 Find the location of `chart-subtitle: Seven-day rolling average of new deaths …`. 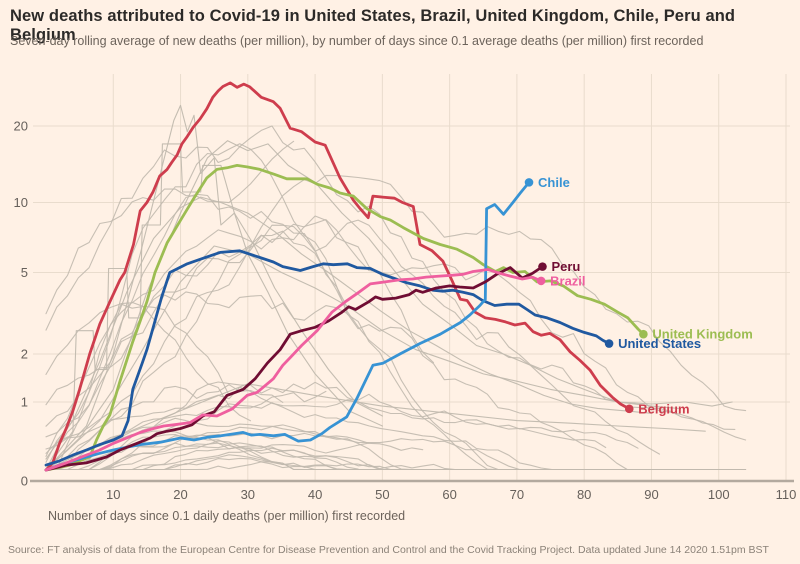

chart-subtitle: Seven-day rolling average of new deaths … is located at coordinates (357, 41).